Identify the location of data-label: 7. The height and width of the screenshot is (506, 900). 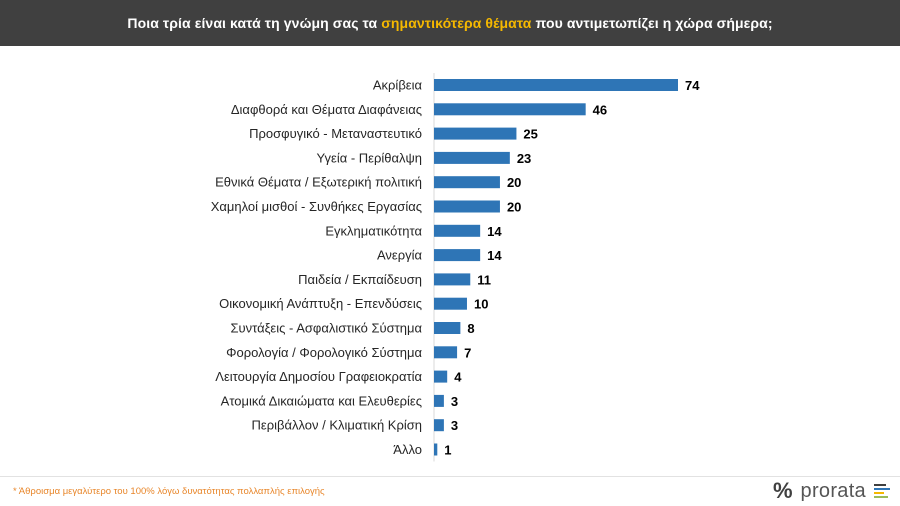
(467, 352).